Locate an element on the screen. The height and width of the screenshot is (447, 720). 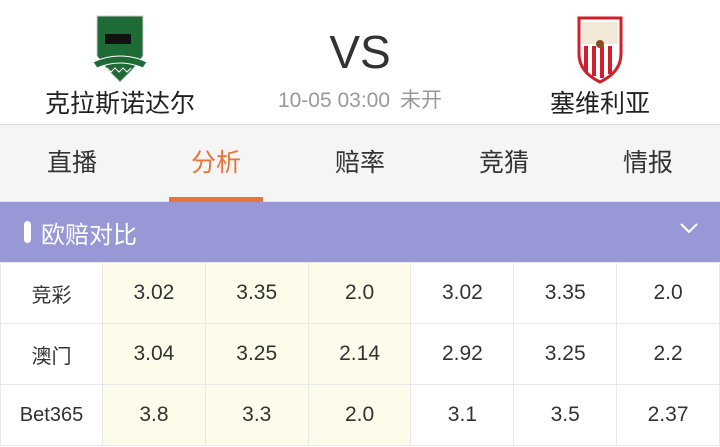
initial-odds-cell: 3.35 is located at coordinates (256, 293).